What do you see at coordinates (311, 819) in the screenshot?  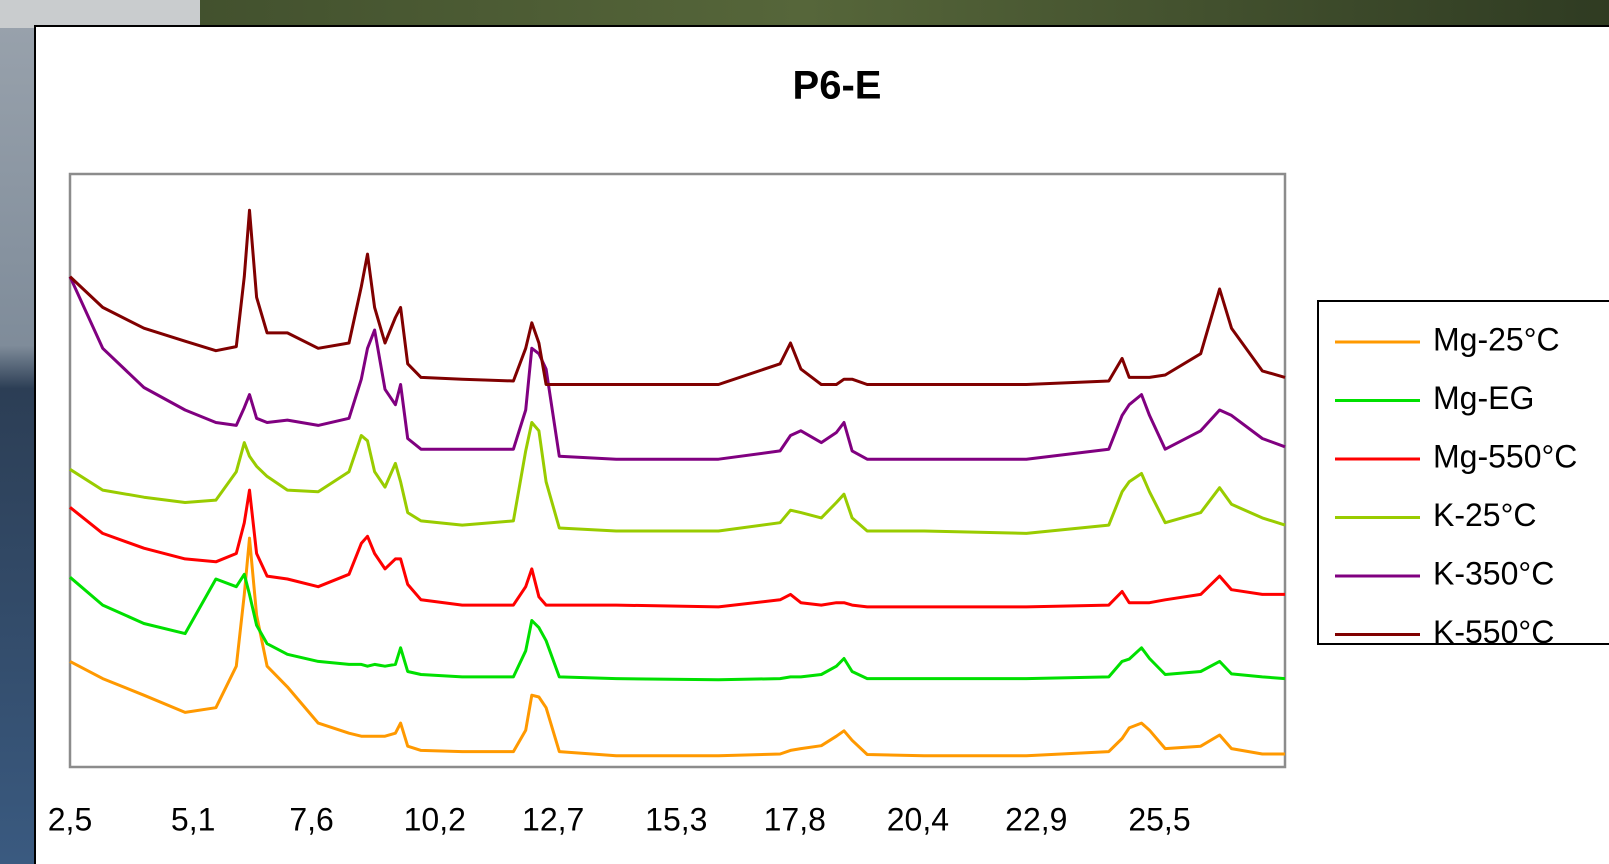 I see `x-tick-label: 7,6` at bounding box center [311, 819].